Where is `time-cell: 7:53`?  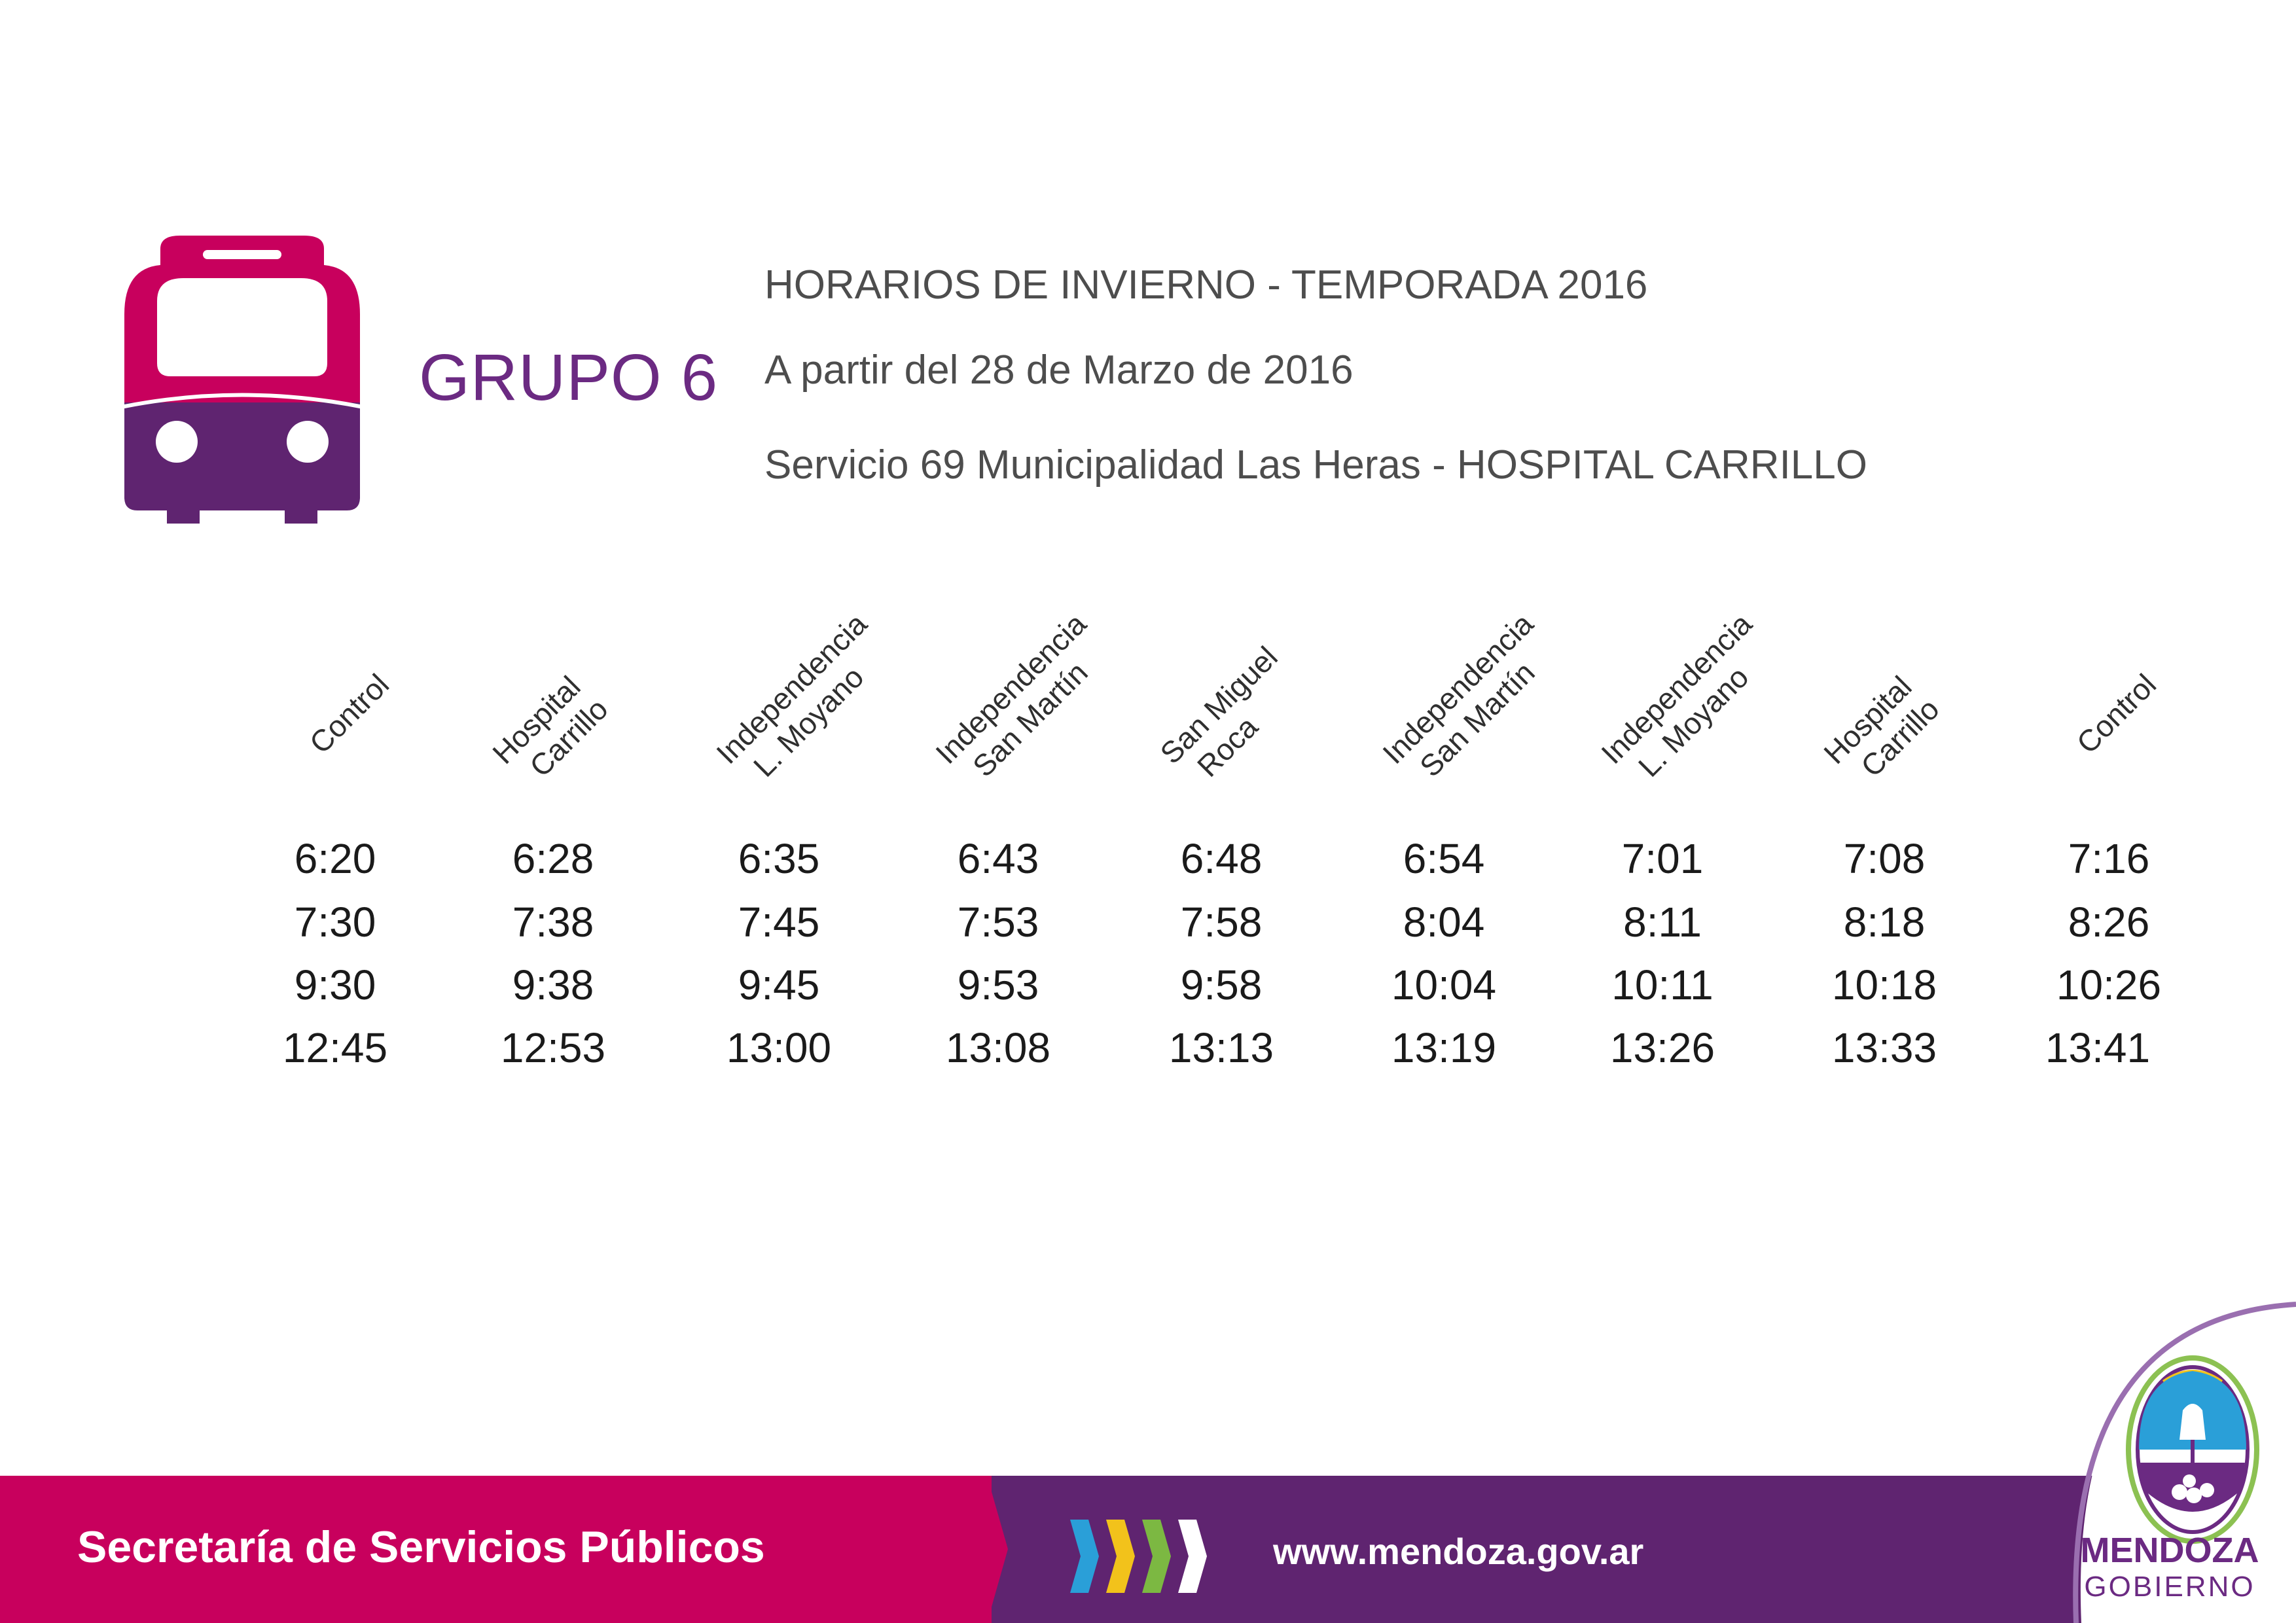 time-cell: 7:53 is located at coordinates (998, 922).